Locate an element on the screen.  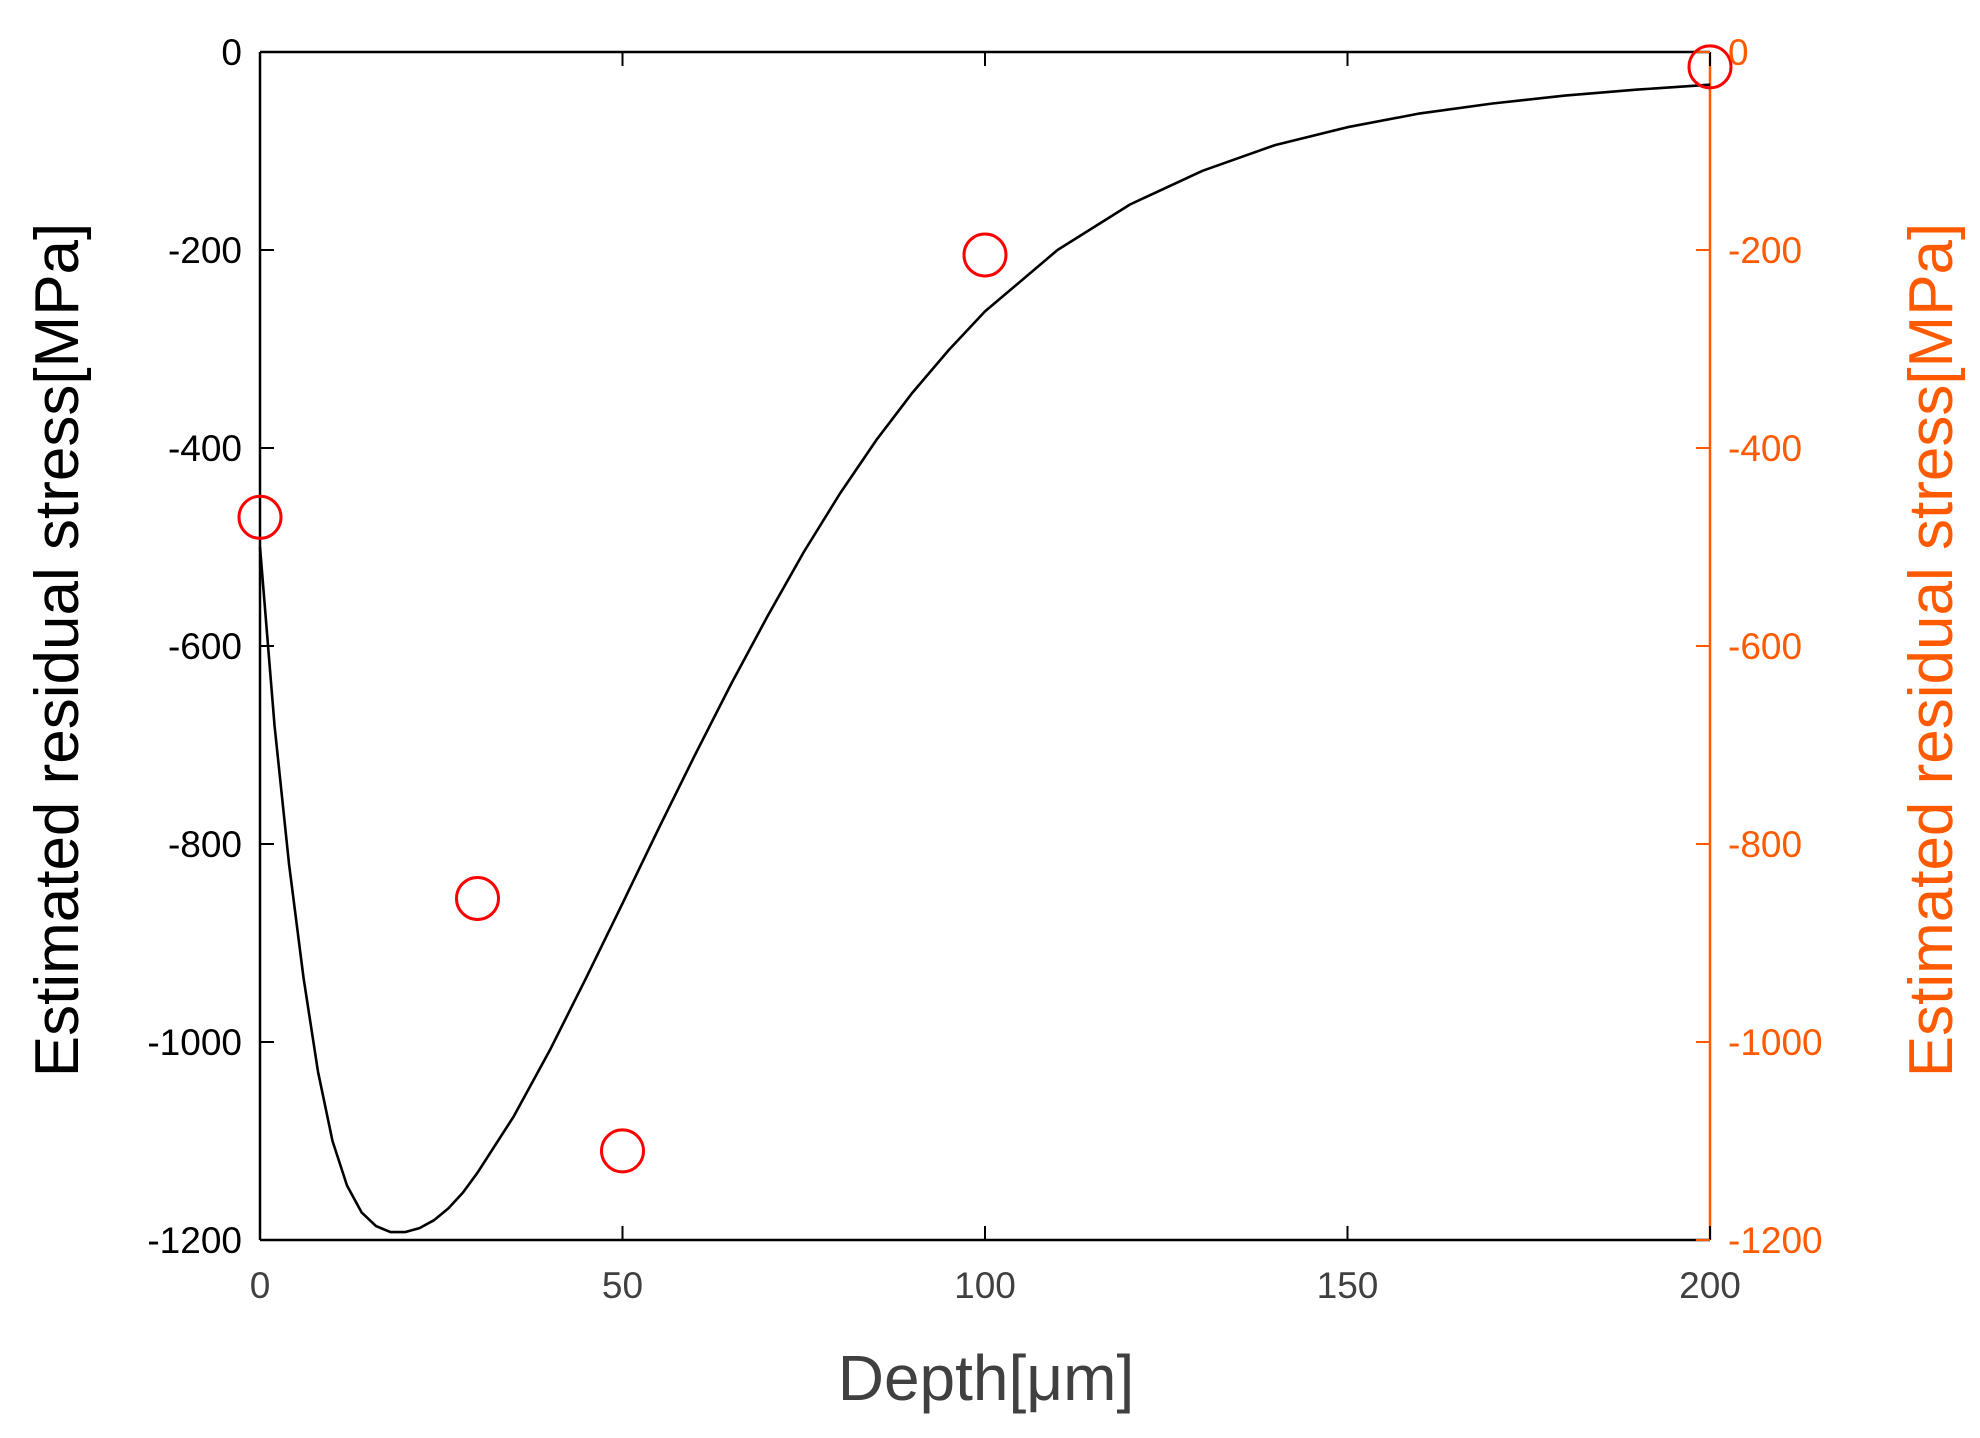
y-left-tick-label: -200 is located at coordinates (205, 250).